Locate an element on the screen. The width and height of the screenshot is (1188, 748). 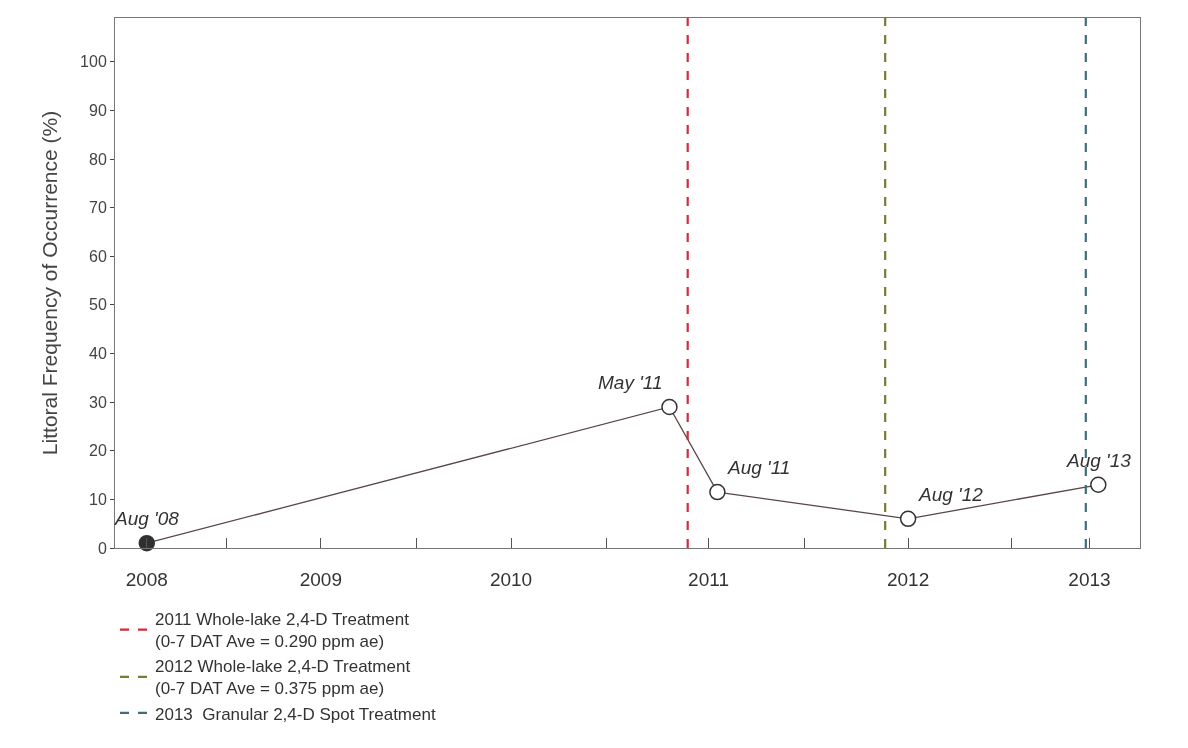
annotation: Aug '13 is located at coordinates (1099, 460).